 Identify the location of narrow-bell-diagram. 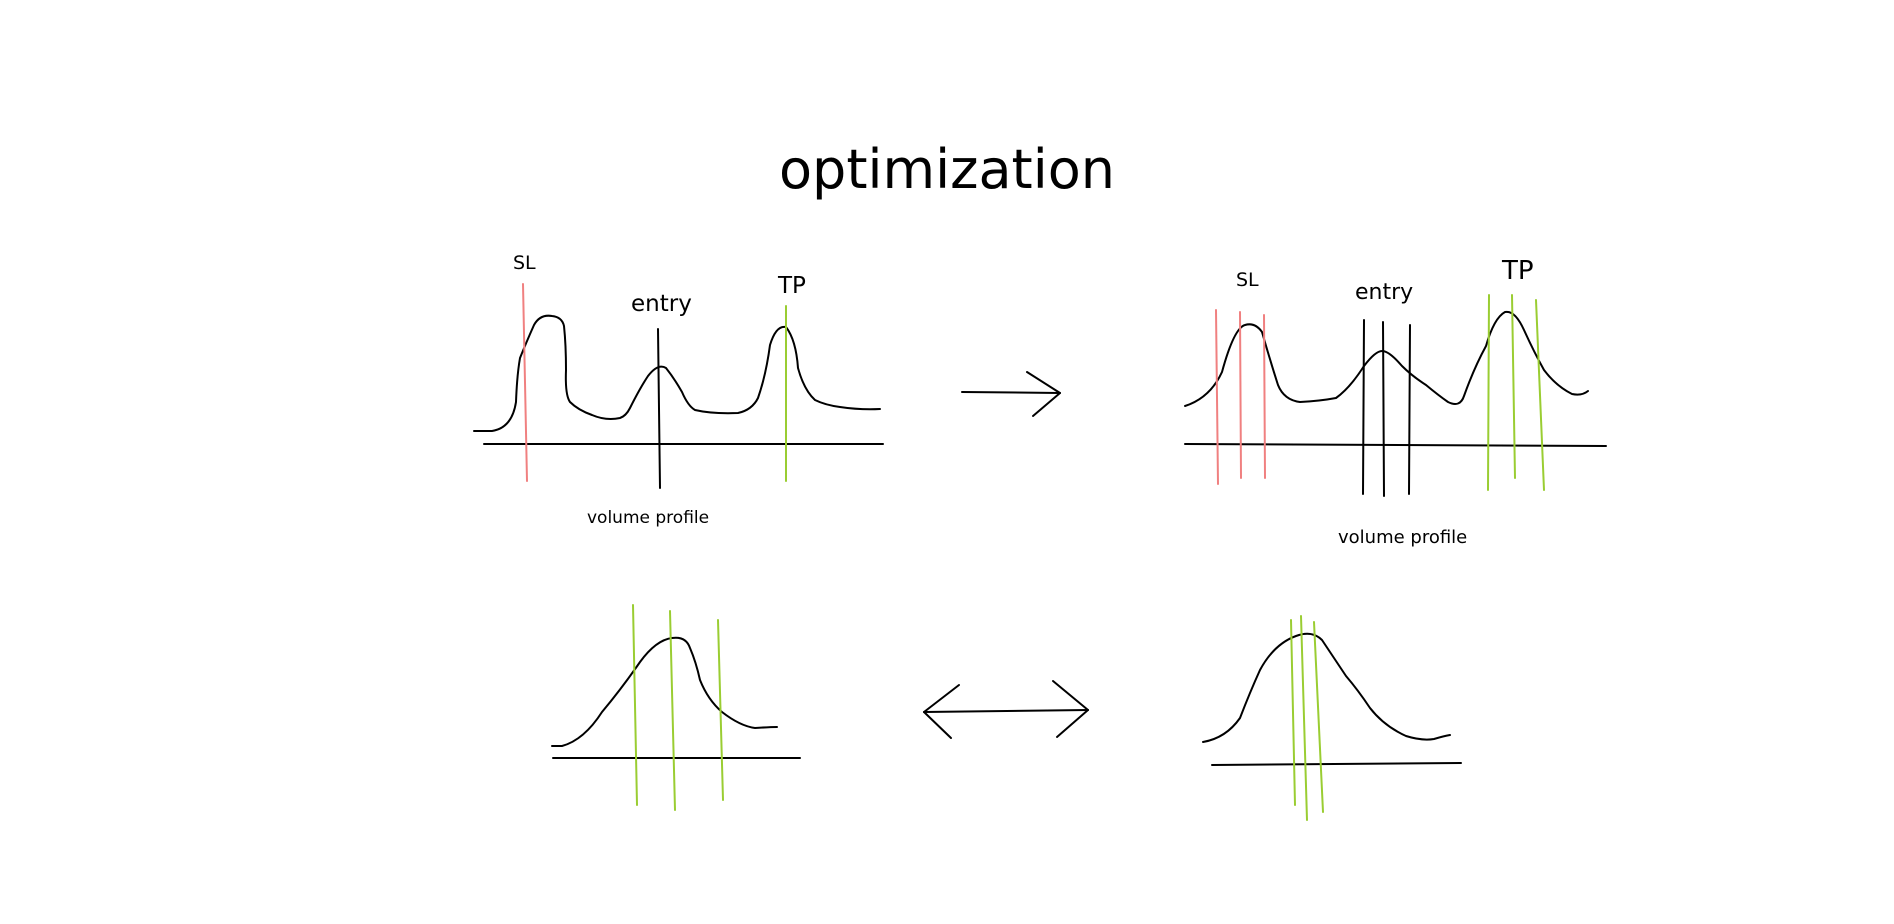
(1332, 718).